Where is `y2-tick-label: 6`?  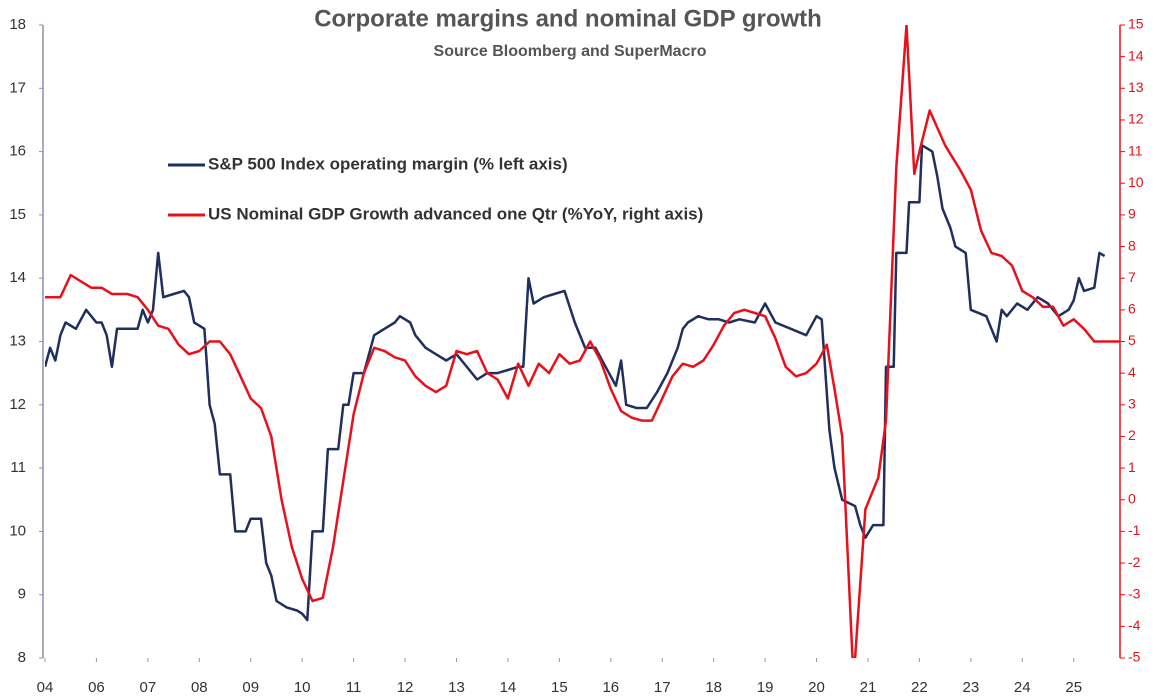 y2-tick-label: 6 is located at coordinates (1132, 309).